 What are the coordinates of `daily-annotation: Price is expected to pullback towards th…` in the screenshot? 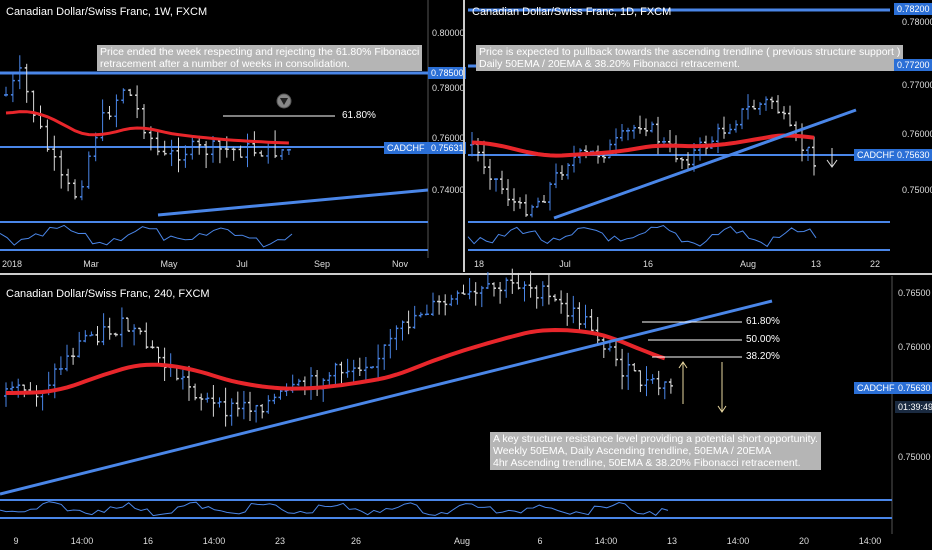 It's located at (690, 58).